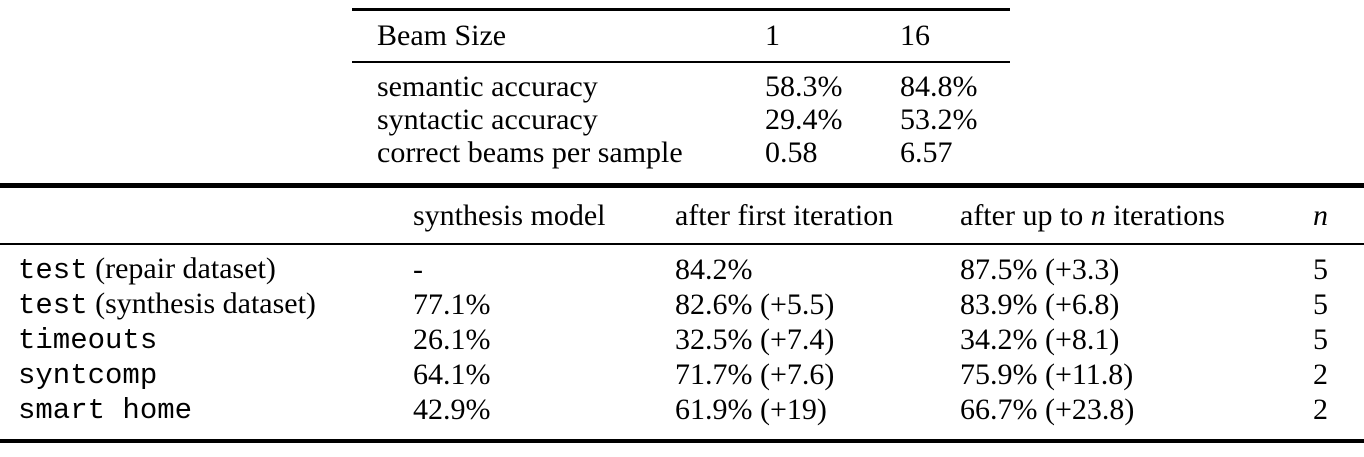  What do you see at coordinates (452, 374) in the screenshot?
I see `value-synthesis-model: 64.1%` at bounding box center [452, 374].